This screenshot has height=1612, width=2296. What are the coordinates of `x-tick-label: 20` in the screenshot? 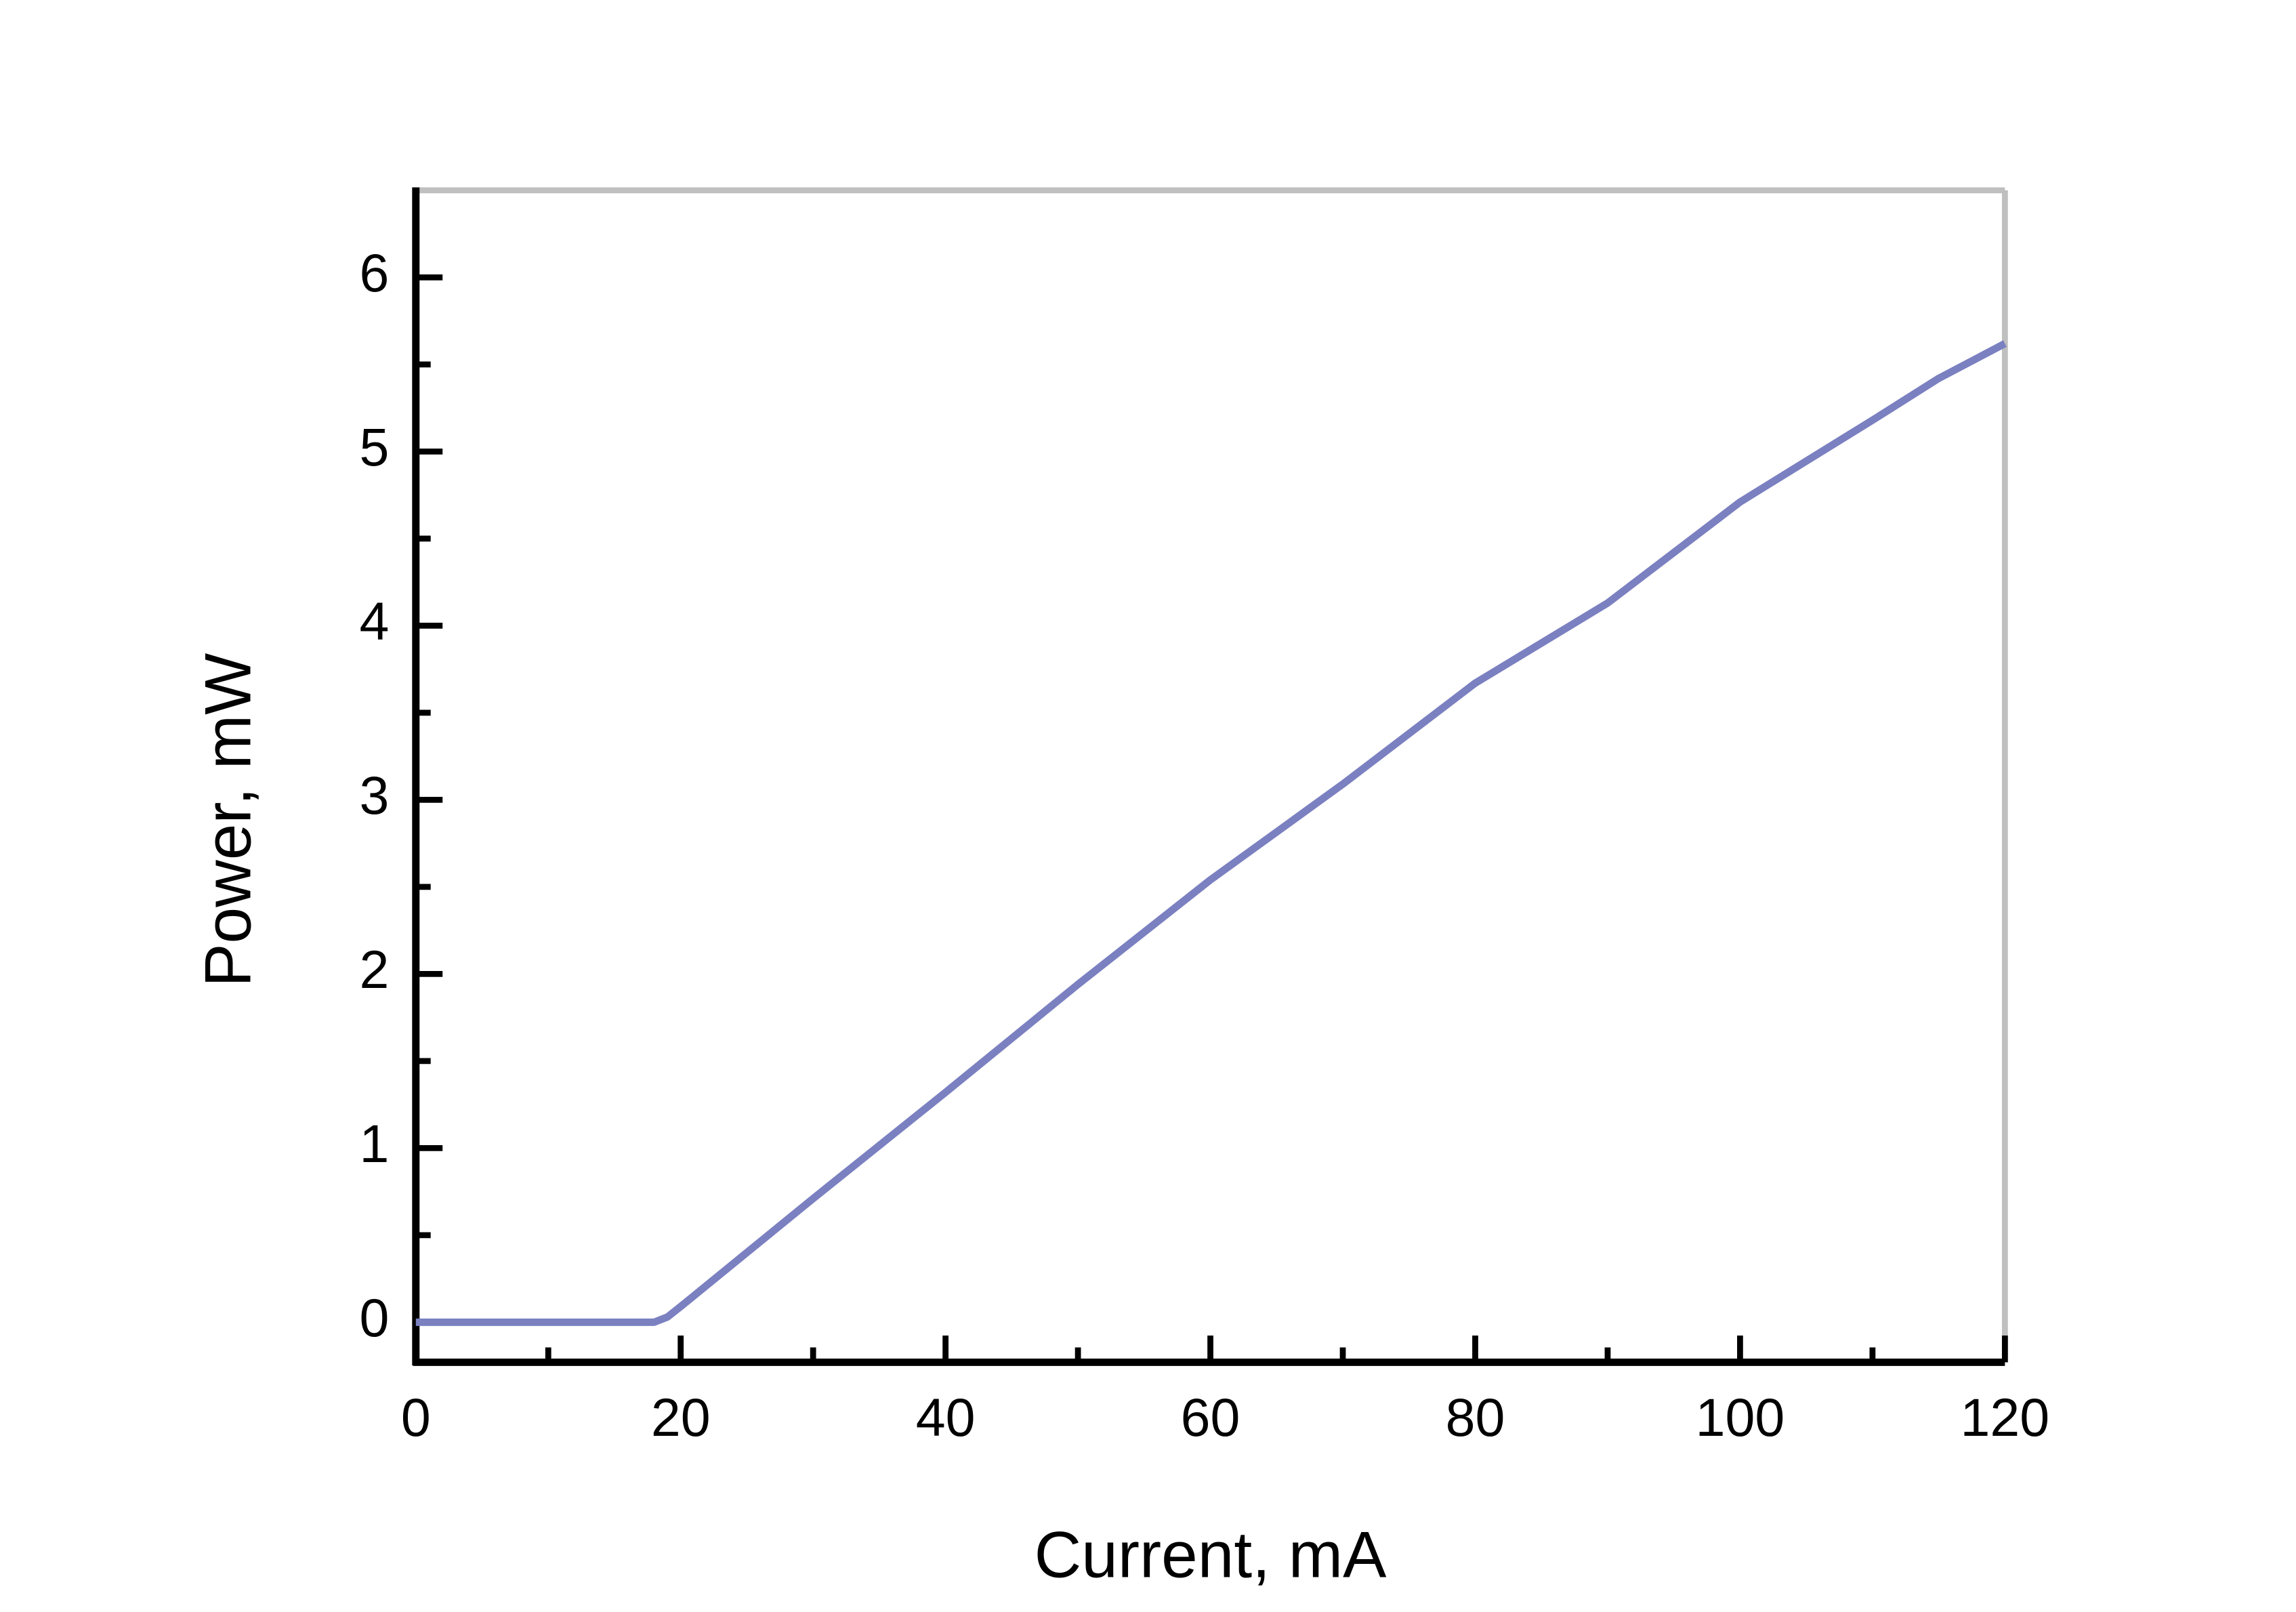 It's located at (681, 1417).